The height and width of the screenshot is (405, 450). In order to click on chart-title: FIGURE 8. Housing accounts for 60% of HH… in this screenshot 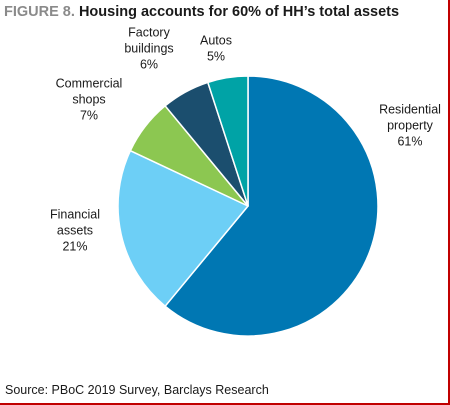, I will do `click(201, 12)`.